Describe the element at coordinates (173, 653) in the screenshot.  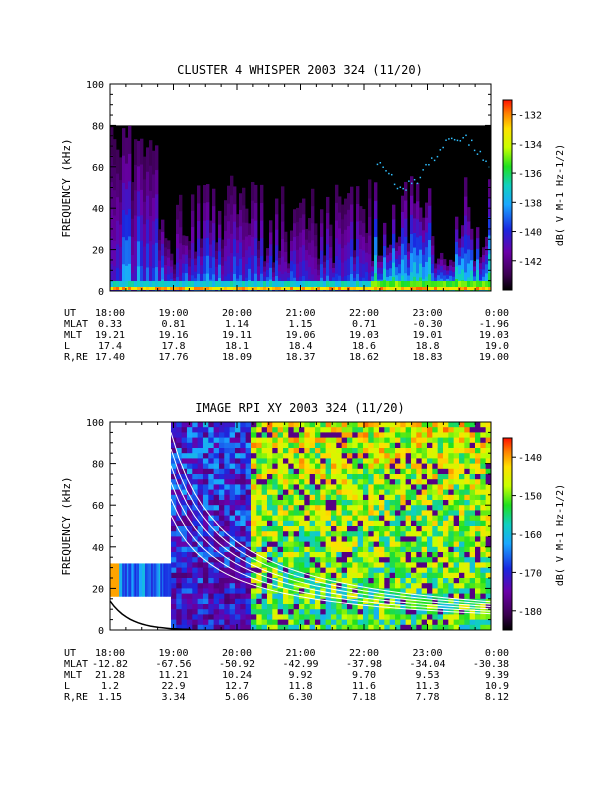
I see `ephemeris-cell: 19:00` at that location.